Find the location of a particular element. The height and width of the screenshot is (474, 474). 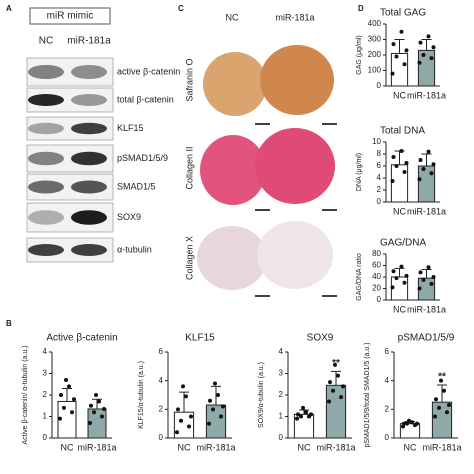

panel-label: A is located at coordinates (9, 8).